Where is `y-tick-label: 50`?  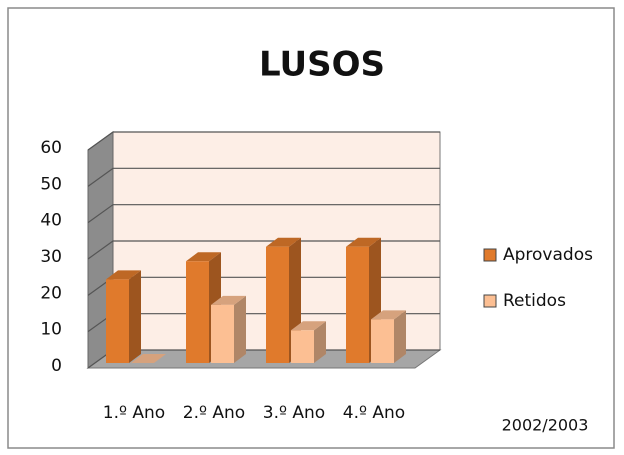
y-tick-label: 50 is located at coordinates (51, 184).